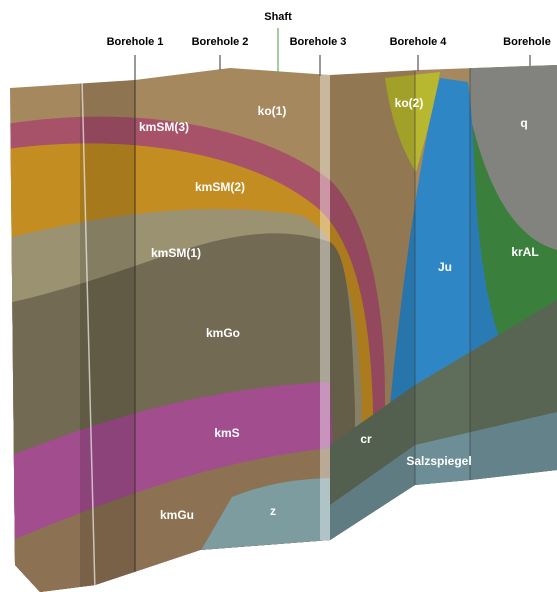 Image resolution: width=557 pixels, height=592 pixels. Describe the element at coordinates (513, 228) in the screenshot. I see `kral-layer` at that location.